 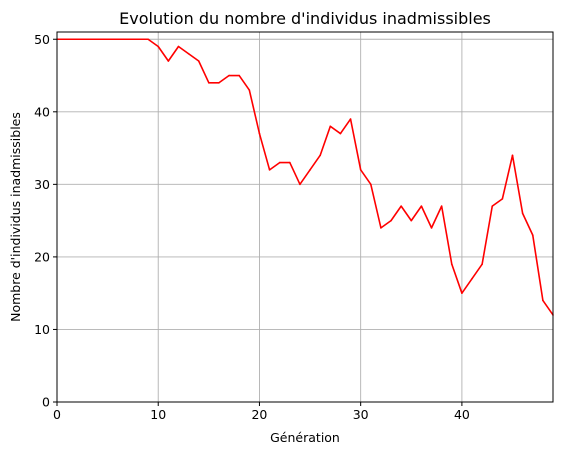 What do you see at coordinates (158, 414) in the screenshot?
I see `x-tick-label: 10` at bounding box center [158, 414].